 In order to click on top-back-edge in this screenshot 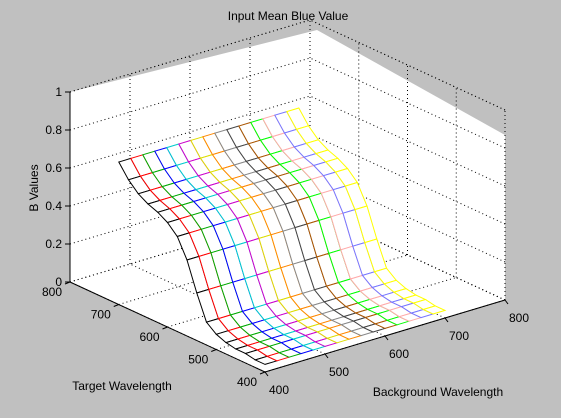, I will do `click(190, 56)`.